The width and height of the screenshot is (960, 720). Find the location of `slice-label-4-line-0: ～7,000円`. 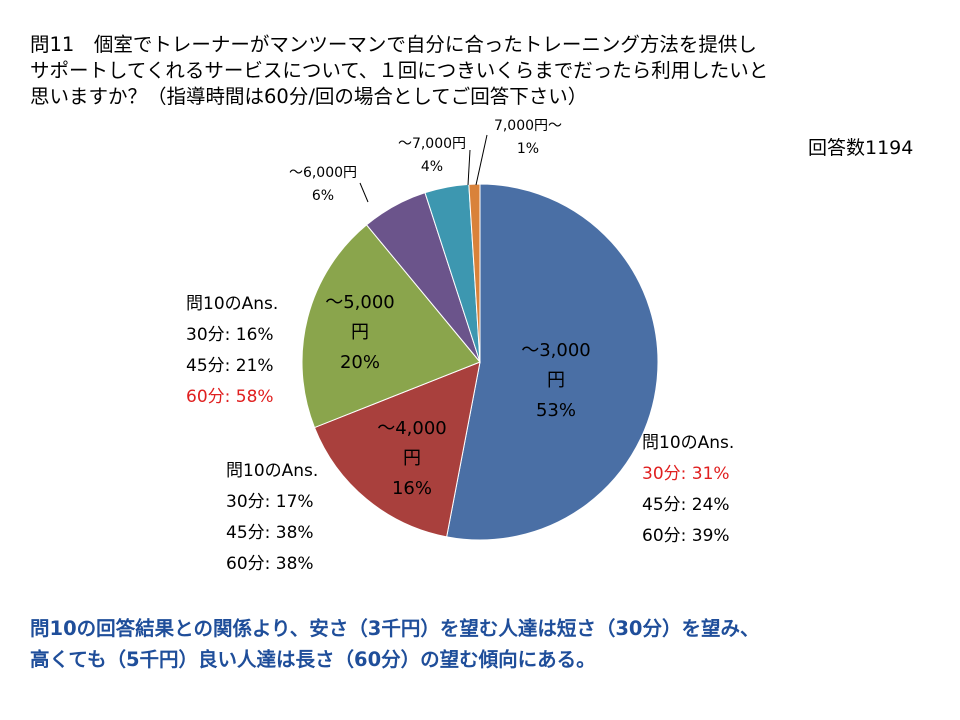

slice-label-4-line-0: ～7,000円 is located at coordinates (432, 144).